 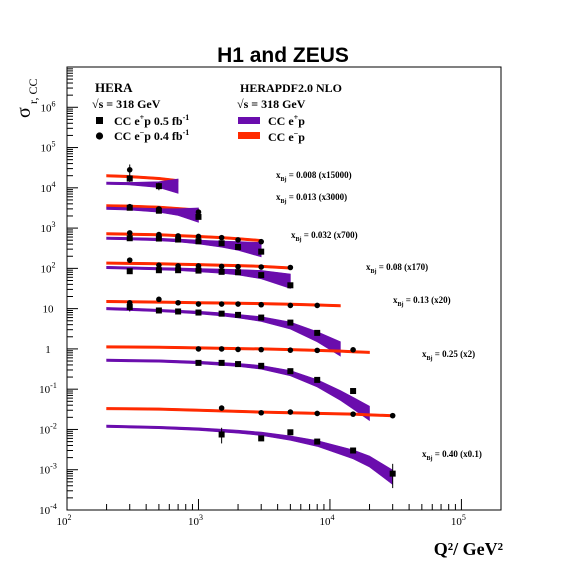 What do you see at coordinates (151, 120) in the screenshot?
I see `legend-entry-ep-data: CC e+p 0.5 fb-1` at bounding box center [151, 120].